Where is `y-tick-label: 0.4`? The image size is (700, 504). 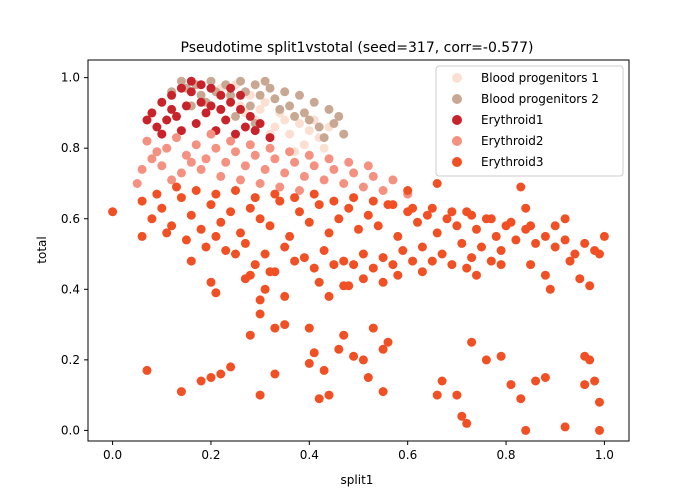
y-tick-label: 0.4 is located at coordinates (70, 289).